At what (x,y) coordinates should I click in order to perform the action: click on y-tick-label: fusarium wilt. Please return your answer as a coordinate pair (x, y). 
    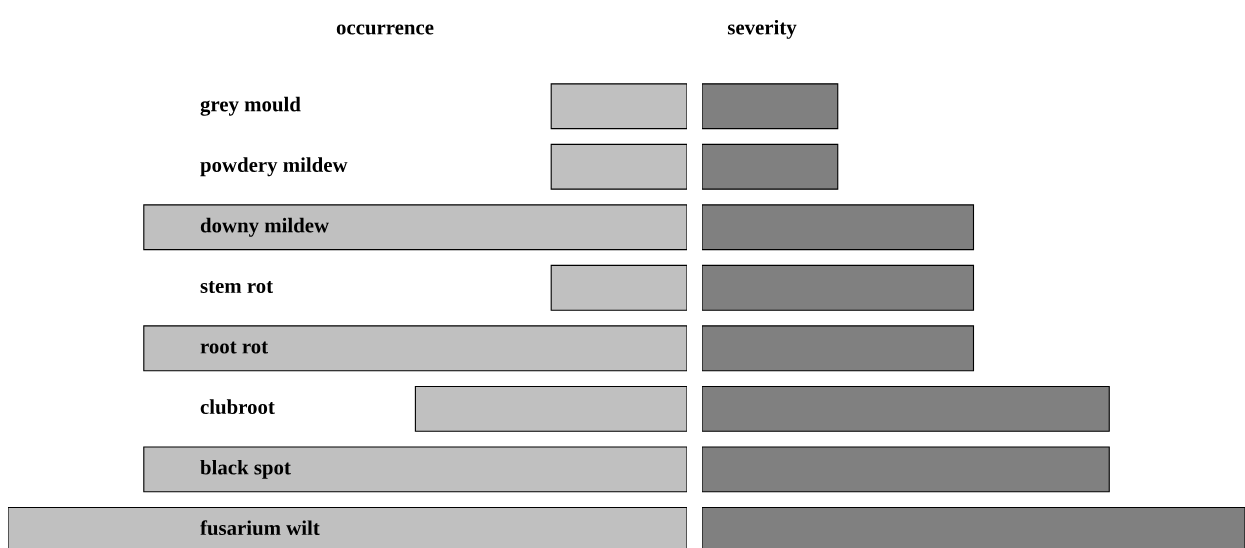
    Looking at the image, I should click on (260, 528).